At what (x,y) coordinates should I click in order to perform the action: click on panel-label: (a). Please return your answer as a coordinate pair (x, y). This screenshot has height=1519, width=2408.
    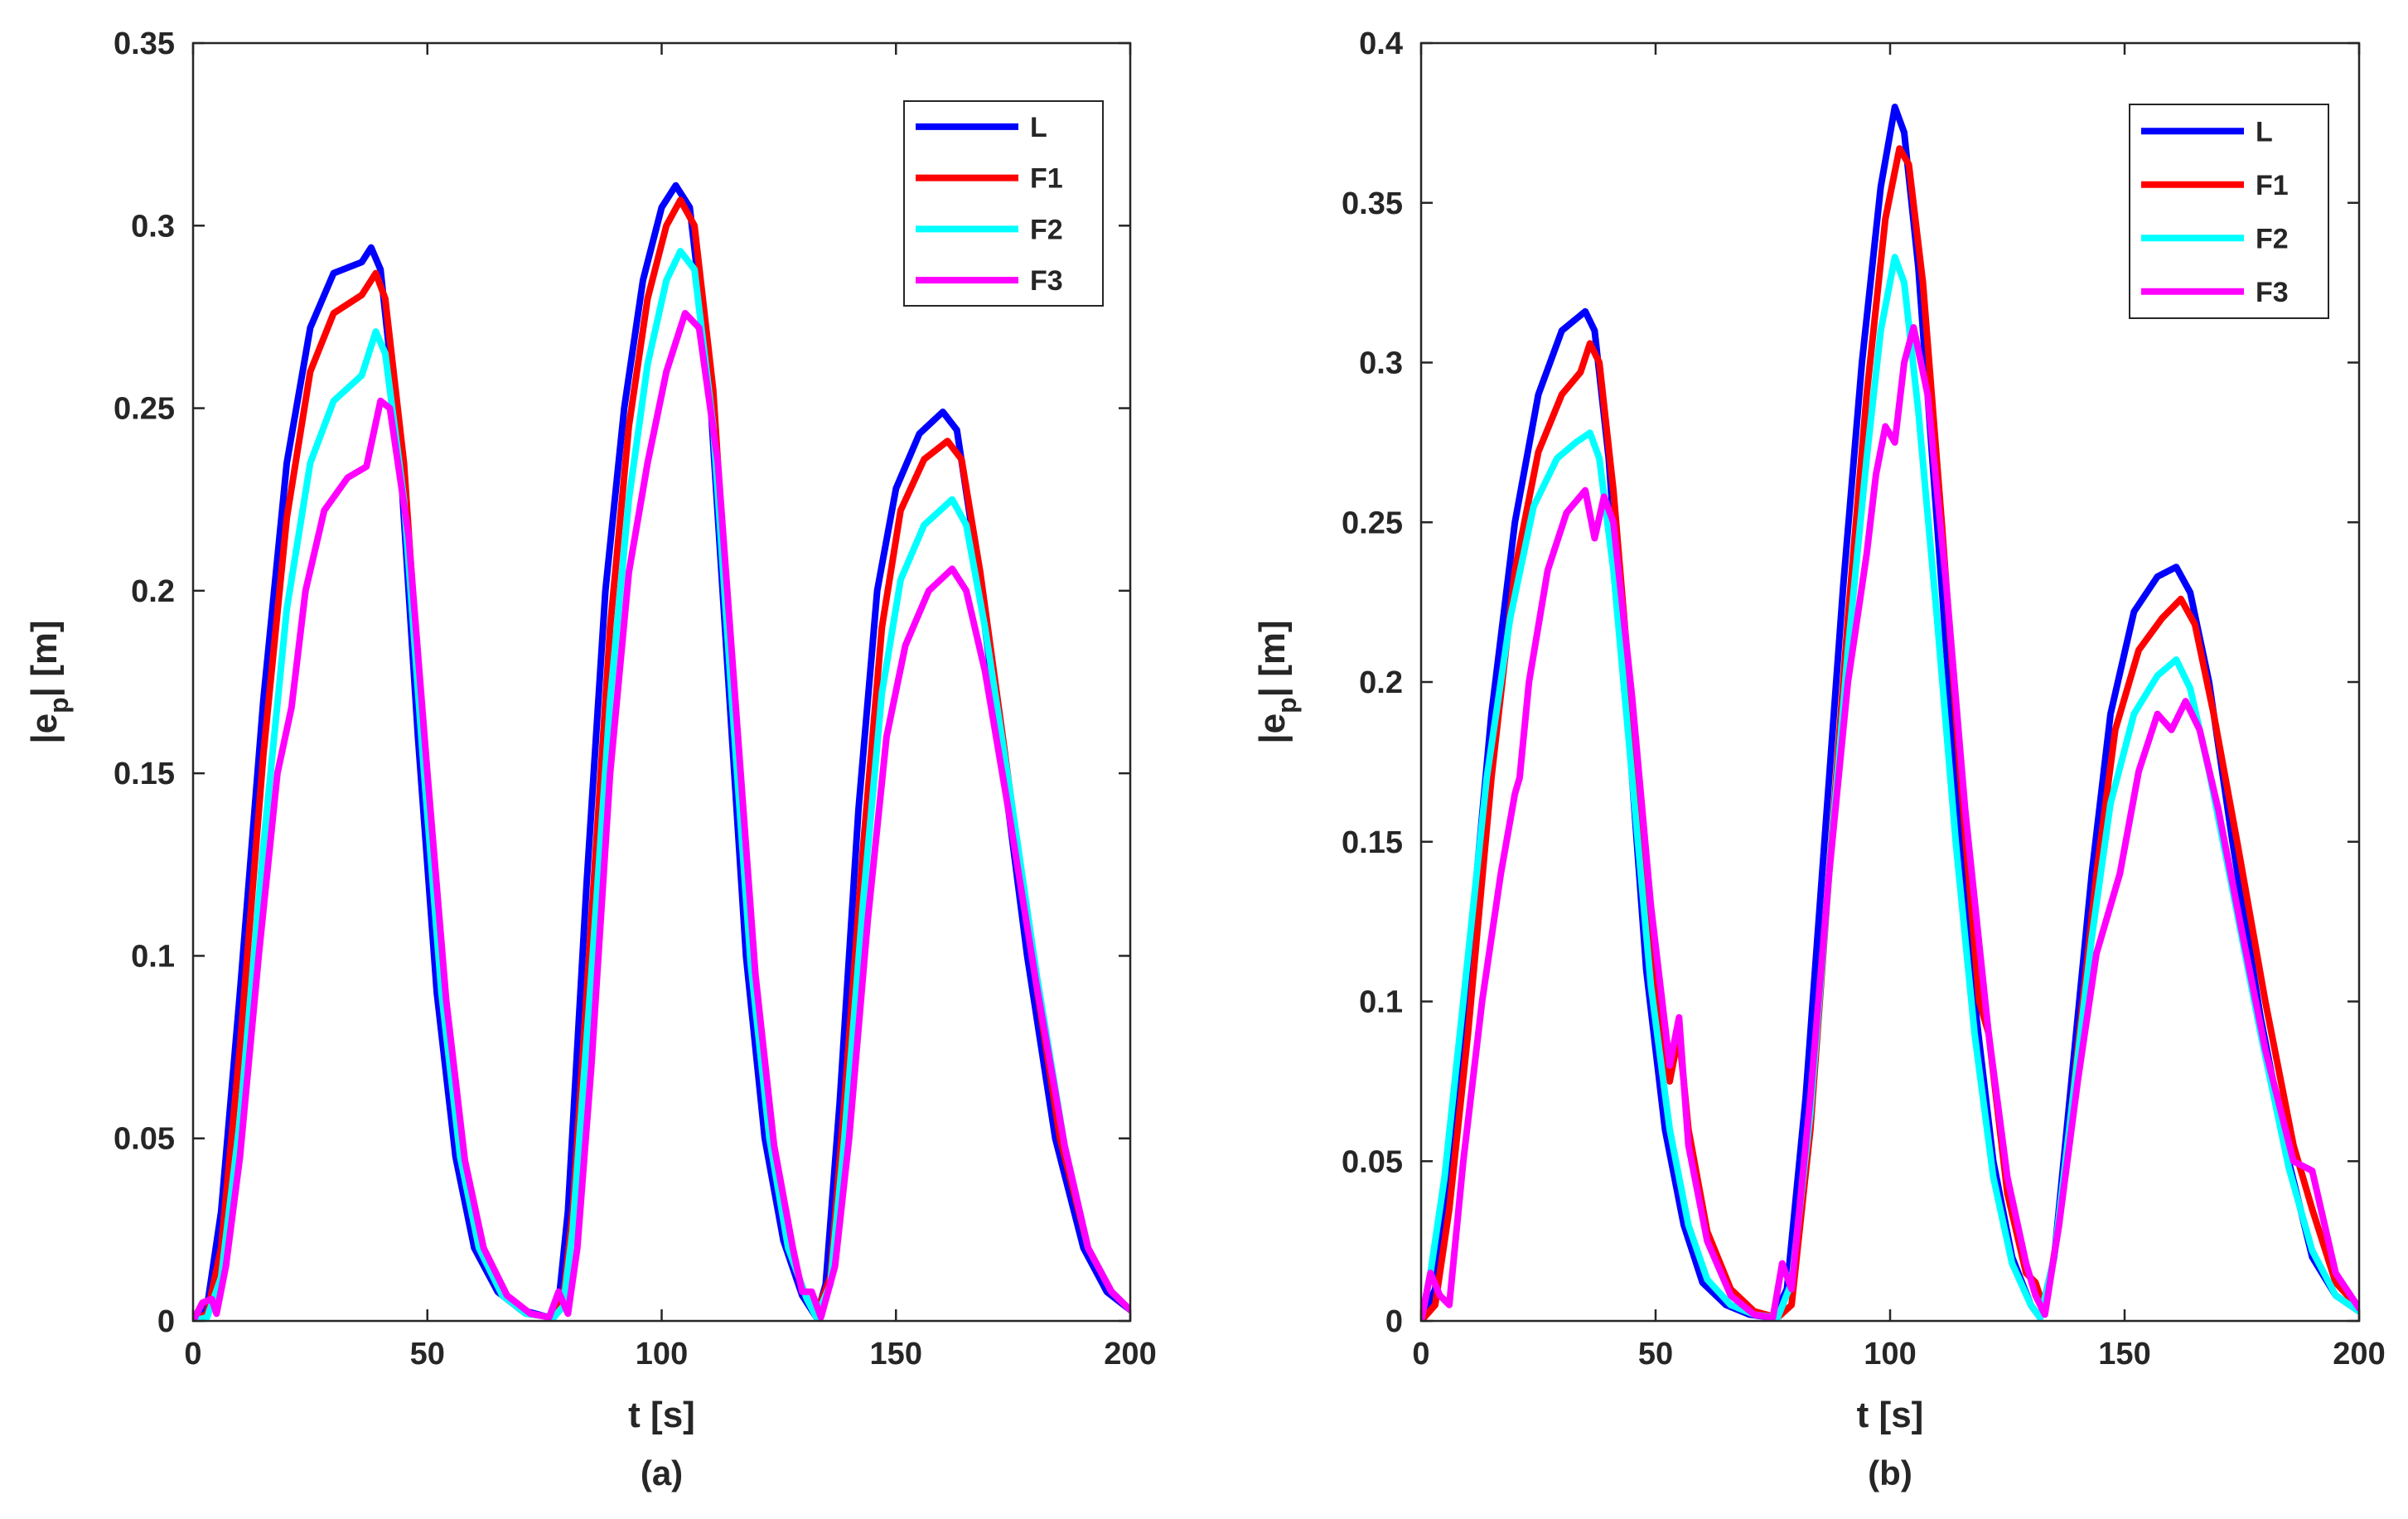
    Looking at the image, I should click on (662, 1473).